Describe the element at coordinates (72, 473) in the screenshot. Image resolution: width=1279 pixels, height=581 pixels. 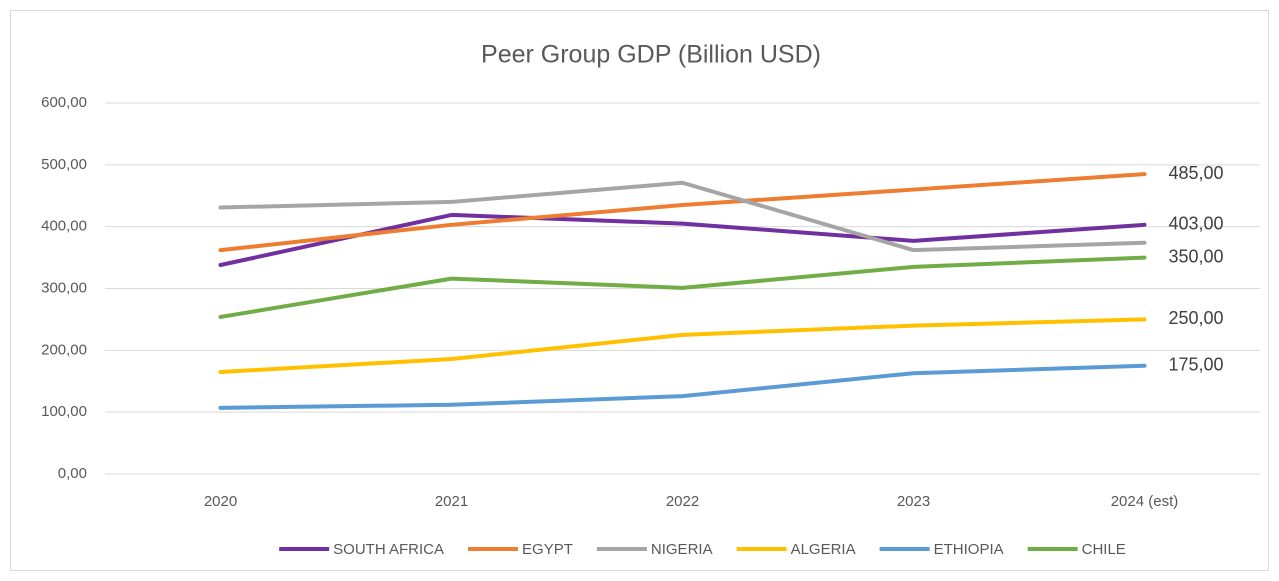
I see `y-tick-label: 0,00` at that location.